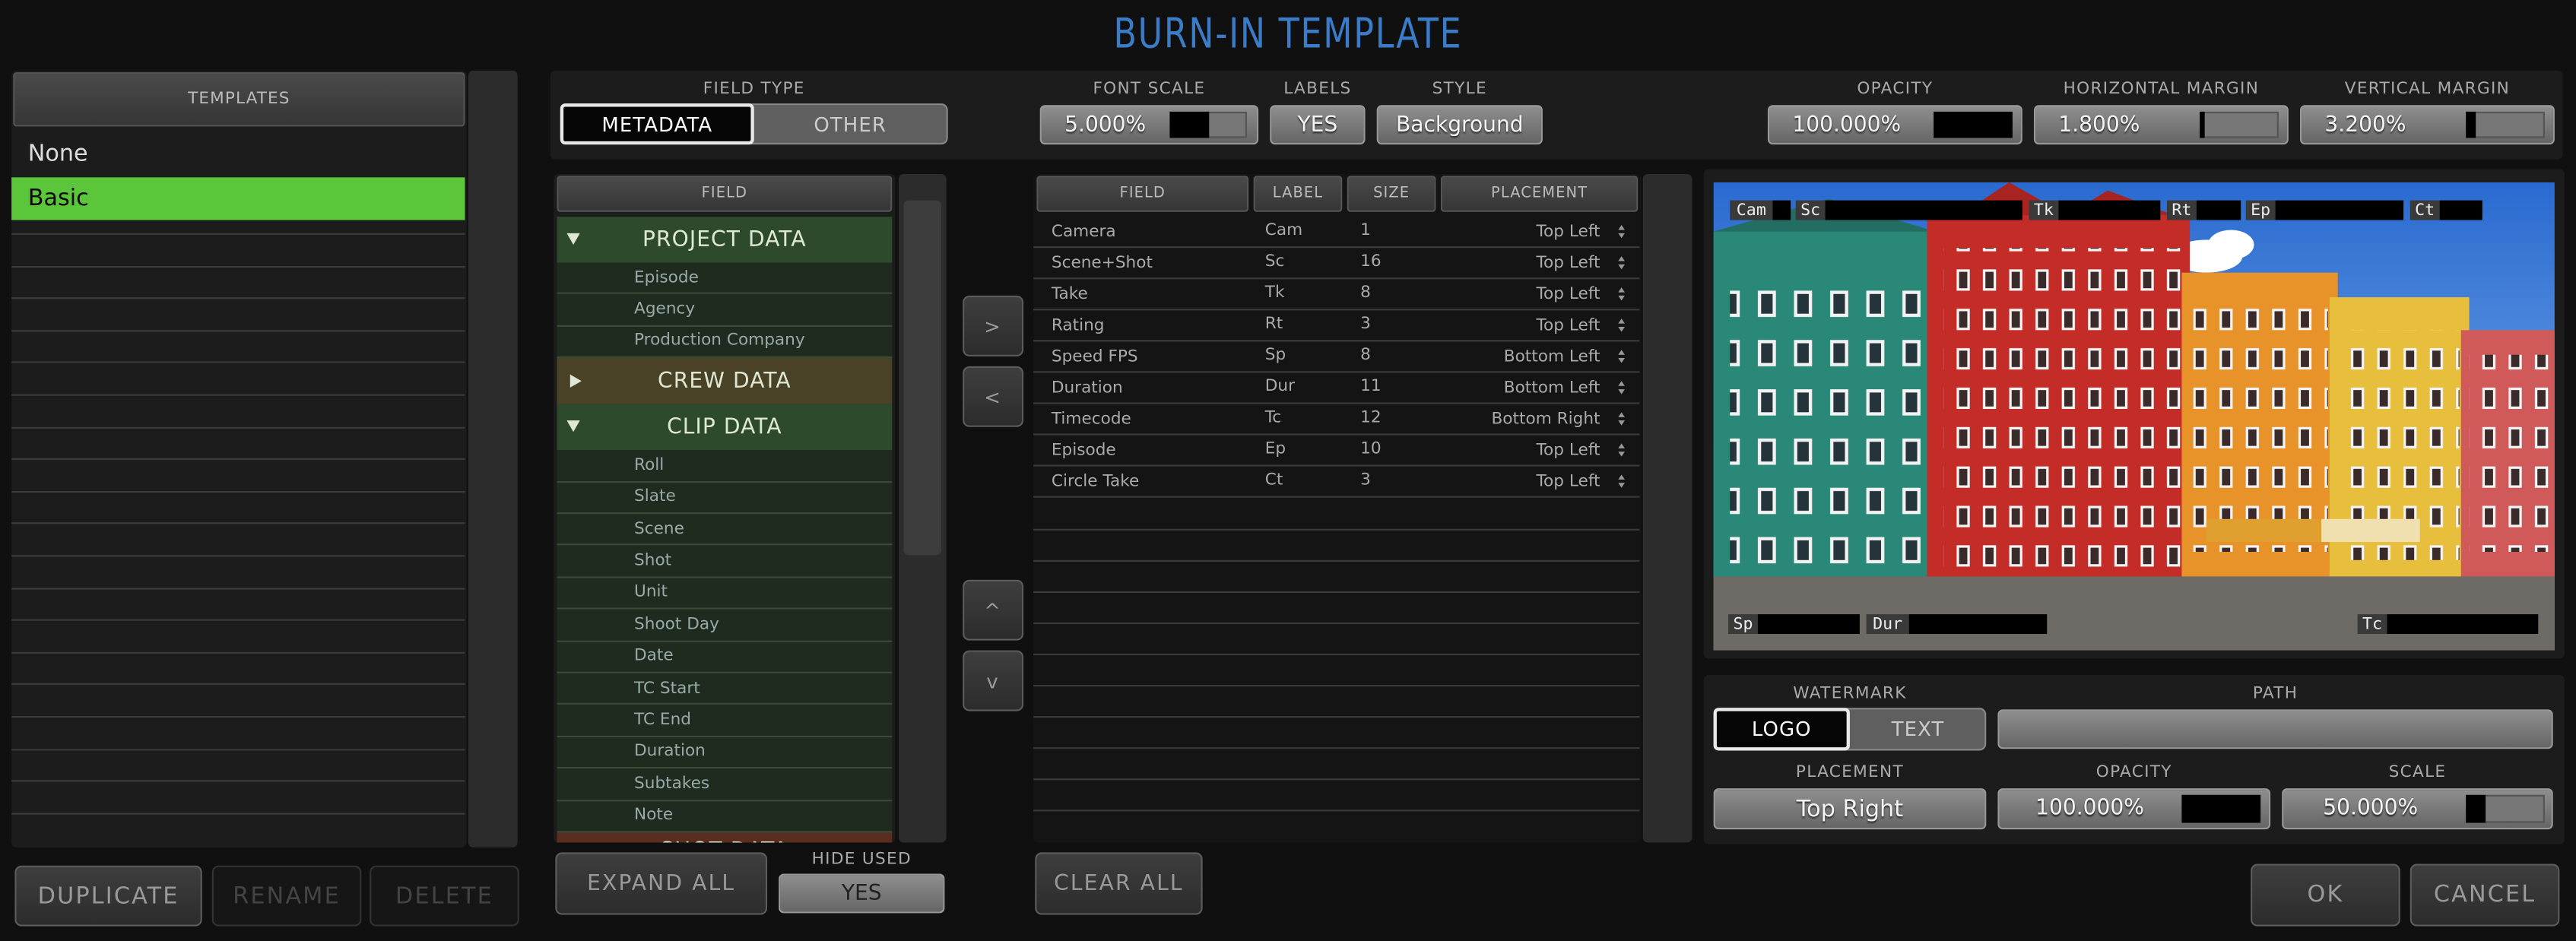  Describe the element at coordinates (1887, 624) in the screenshot. I see `overlay-label: Dur` at that location.